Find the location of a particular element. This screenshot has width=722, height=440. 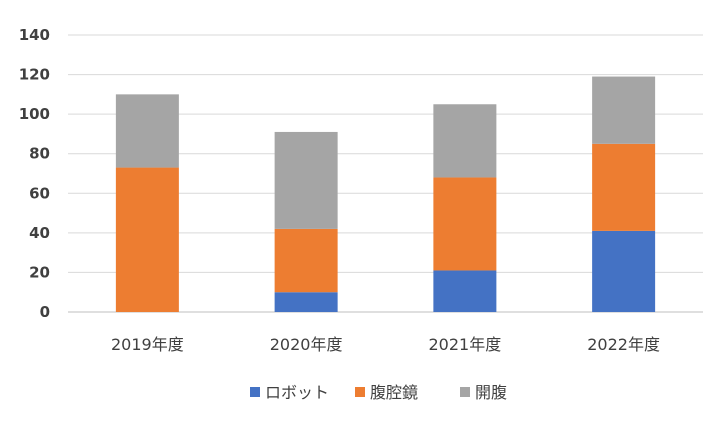

x-category-label-3: 2022年度 is located at coordinates (623, 344).